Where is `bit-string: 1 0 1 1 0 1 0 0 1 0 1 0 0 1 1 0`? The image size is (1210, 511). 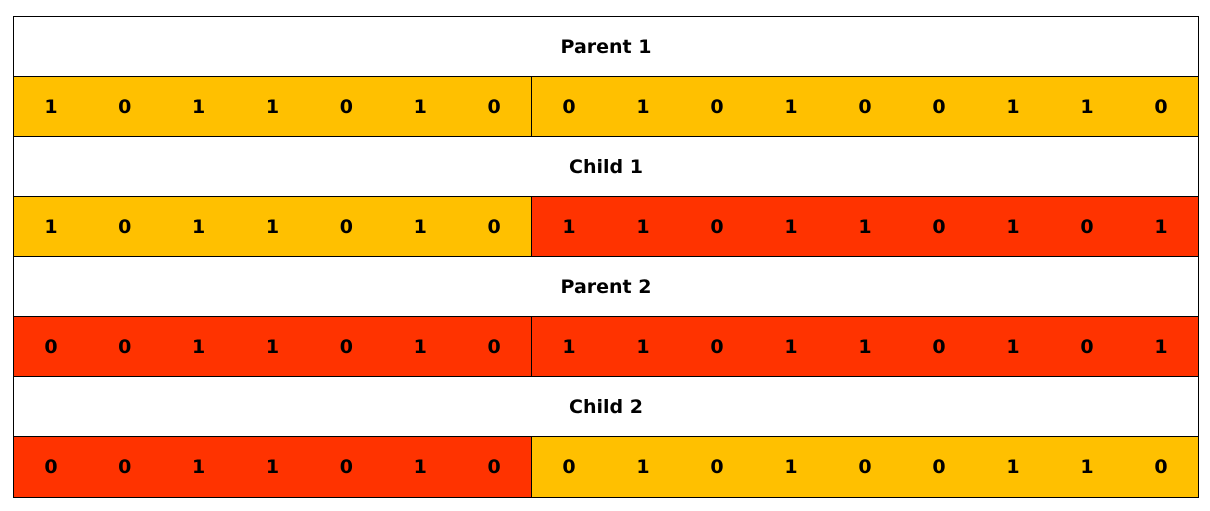 bit-string: 1 0 1 1 0 1 0 0 1 0 1 0 0 1 1 0 is located at coordinates (606, 107).